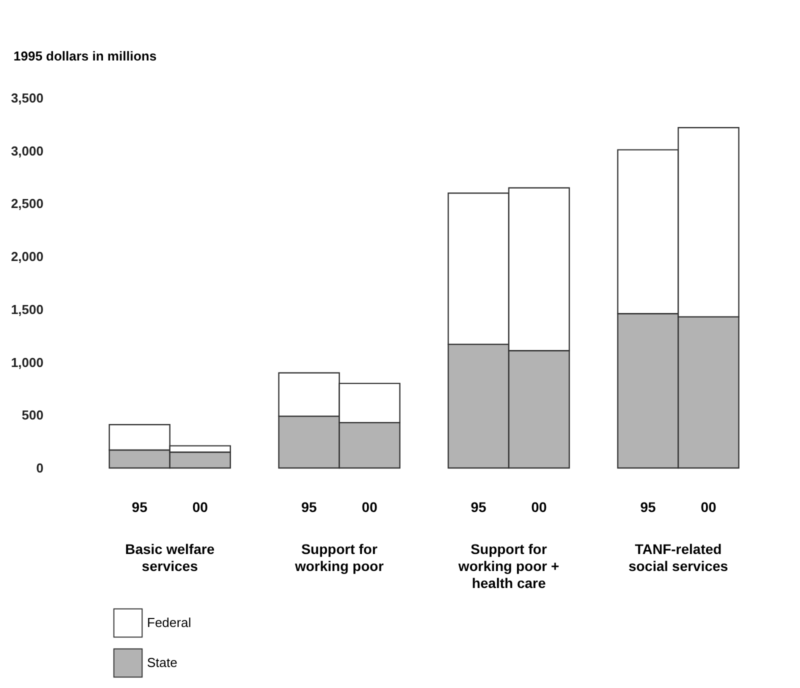  Describe the element at coordinates (27, 362) in the screenshot. I see `y-tick-label: 1,000` at that location.